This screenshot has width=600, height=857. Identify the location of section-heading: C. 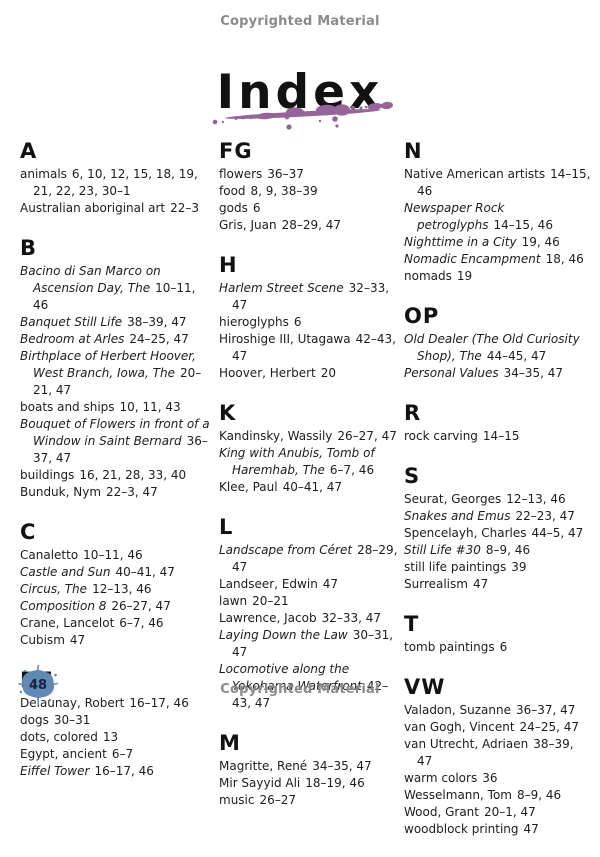
(28, 532).